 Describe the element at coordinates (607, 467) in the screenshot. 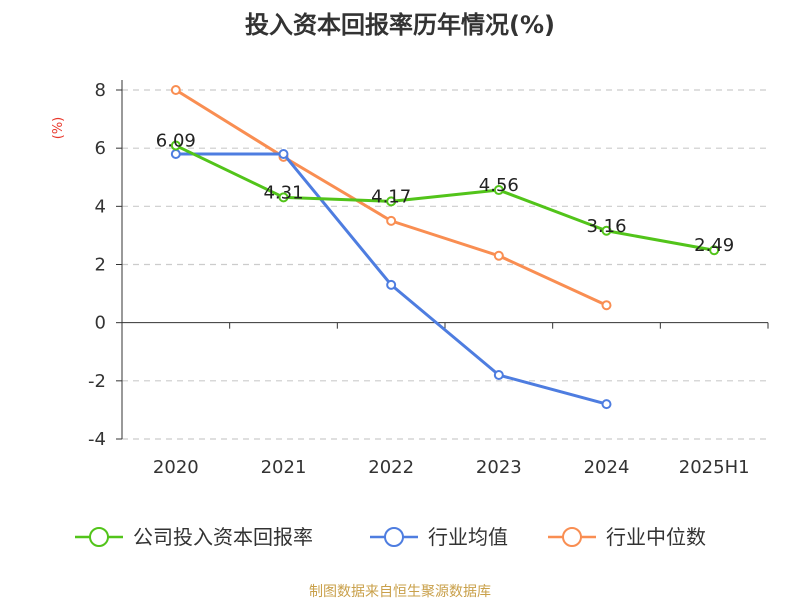

I see `x-tick-label: 2024` at that location.